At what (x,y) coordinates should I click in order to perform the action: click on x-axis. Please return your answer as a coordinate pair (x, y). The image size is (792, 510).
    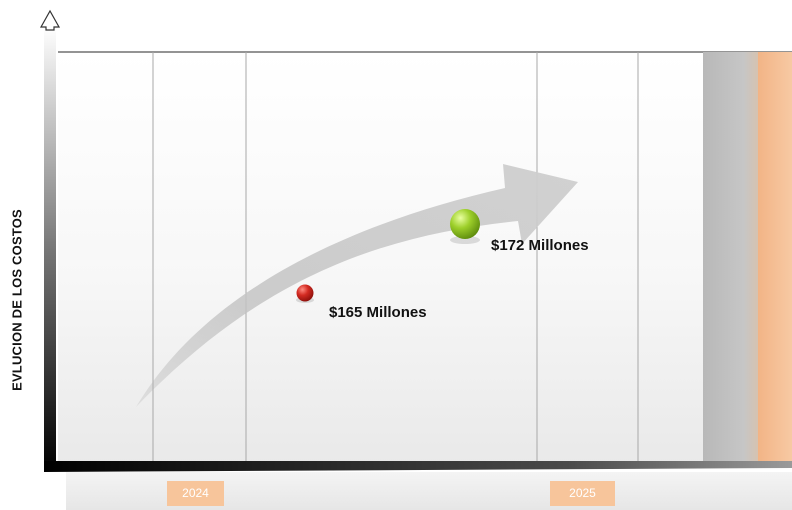
    Looking at the image, I should click on (418, 466).